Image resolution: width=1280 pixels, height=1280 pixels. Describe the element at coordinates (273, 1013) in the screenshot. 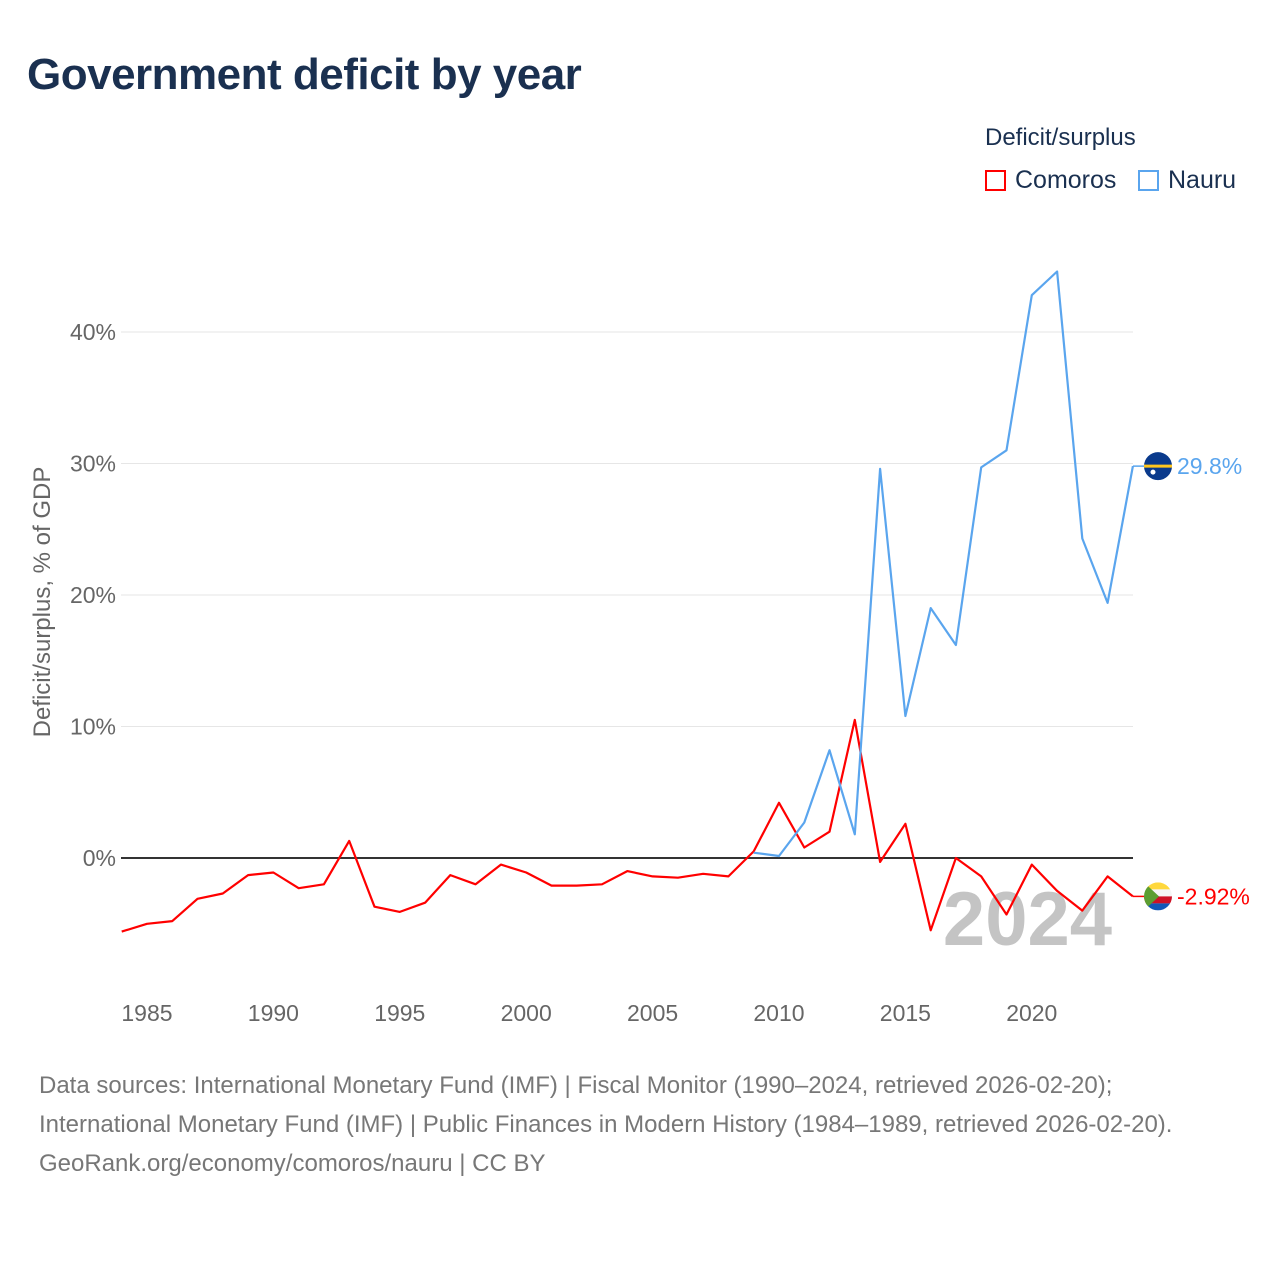

I see `x-tick-label: 1990` at that location.